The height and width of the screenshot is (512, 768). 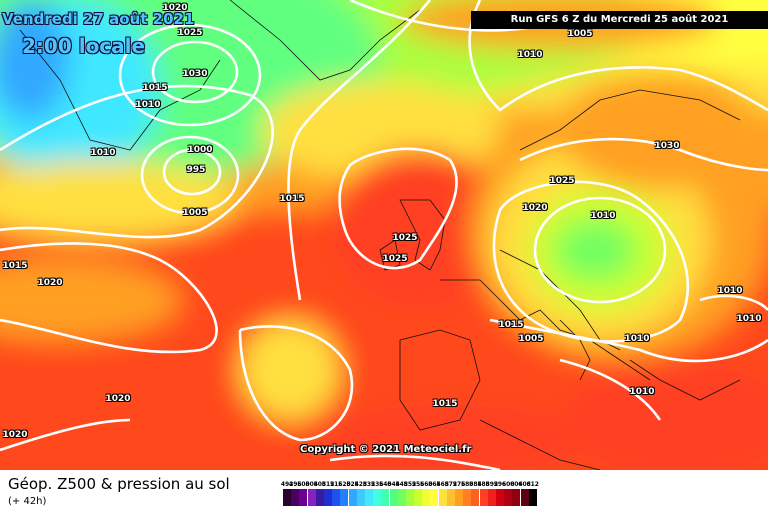 I want to click on legend-cell: 536, so click(x=377, y=493).